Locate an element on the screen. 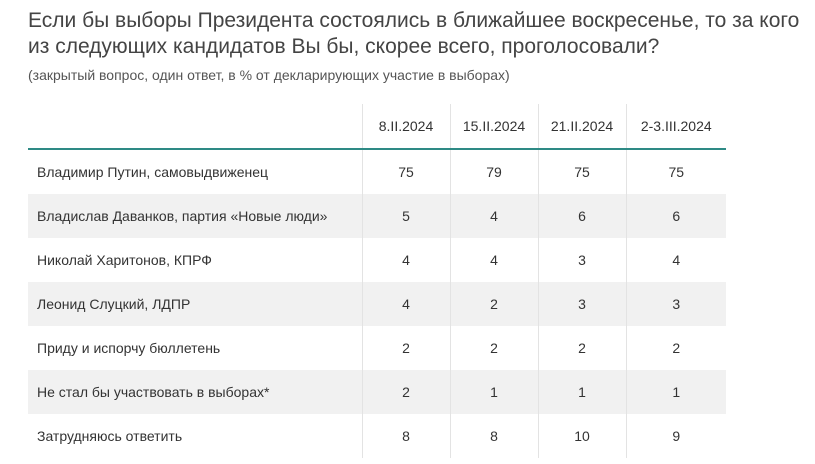 This screenshot has height=464, width=815. table-row: Приду и испорчу бюллетень 2 2 2 2 is located at coordinates (377, 348).